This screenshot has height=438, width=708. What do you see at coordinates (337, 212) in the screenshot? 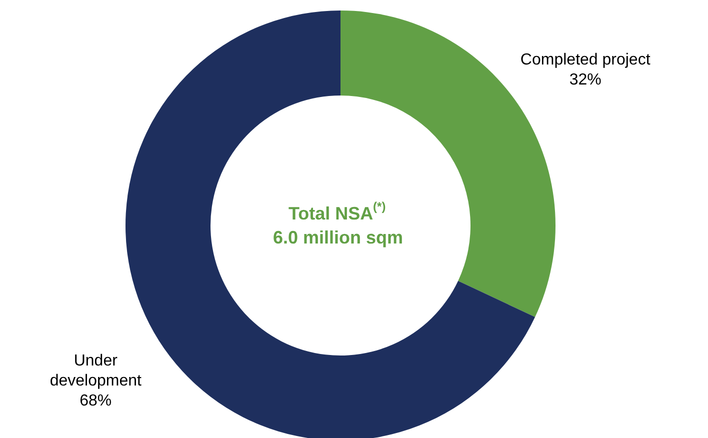
I see `text: Total NSA(*)` at bounding box center [337, 212].